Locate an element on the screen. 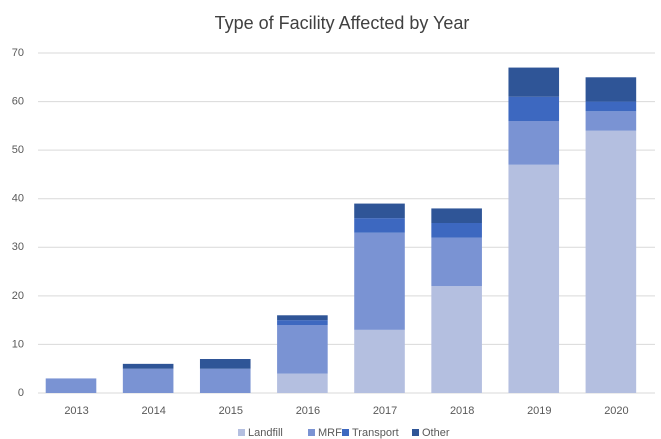  x-tick-label: 2016 is located at coordinates (308, 411).